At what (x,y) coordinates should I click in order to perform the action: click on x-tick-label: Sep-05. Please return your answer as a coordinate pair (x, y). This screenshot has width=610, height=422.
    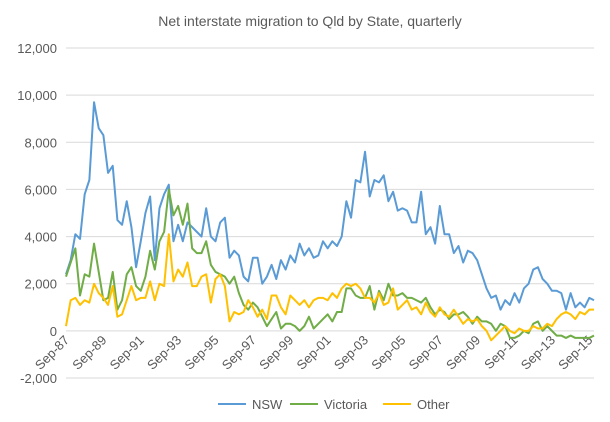
    Looking at the image, I should click on (388, 352).